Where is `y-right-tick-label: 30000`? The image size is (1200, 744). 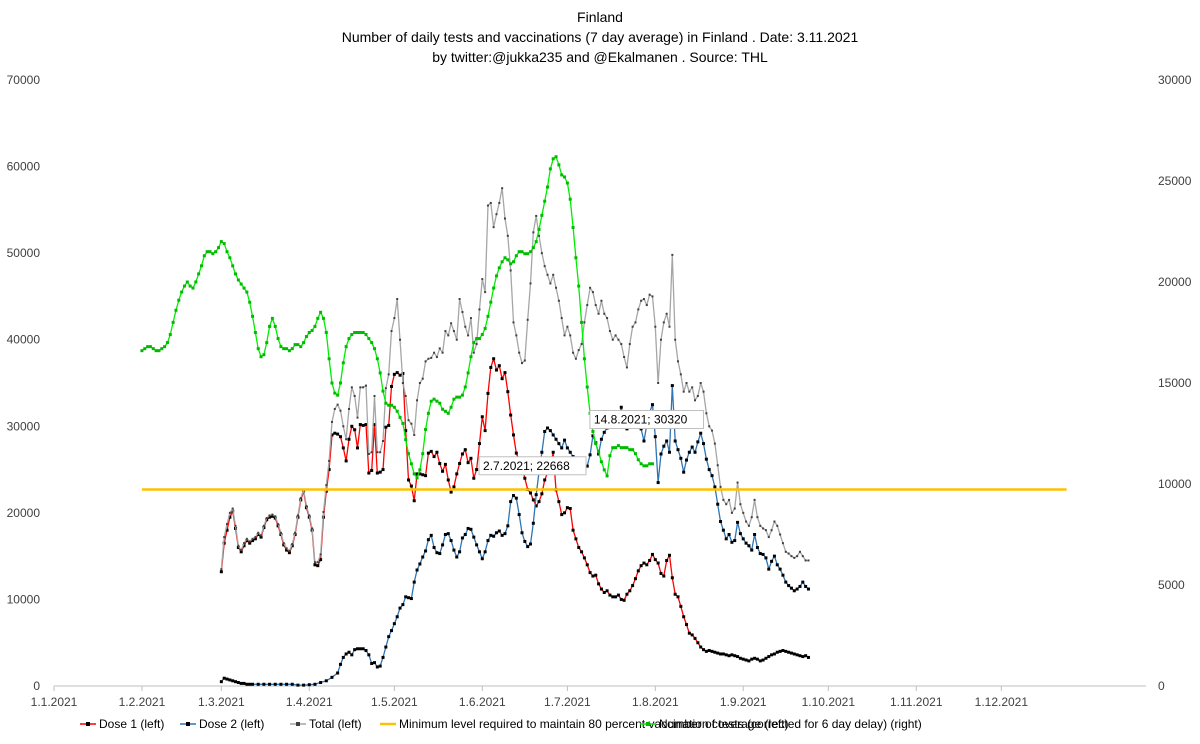
y-right-tick-label: 30000 is located at coordinates (1175, 80).